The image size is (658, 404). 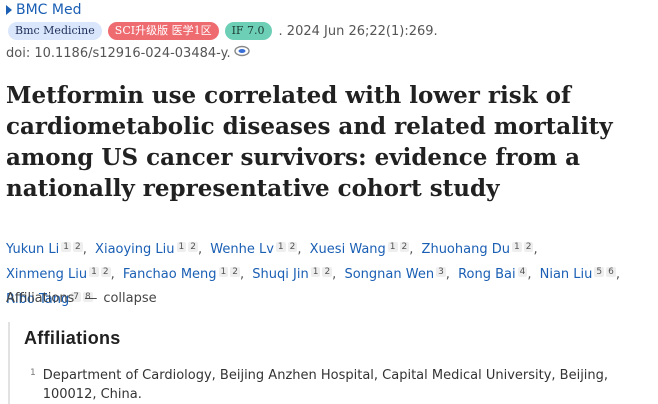 What do you see at coordinates (358, 31) in the screenshot?
I see `citation-info: . 2024 Jun 26;22(1):269.` at bounding box center [358, 31].